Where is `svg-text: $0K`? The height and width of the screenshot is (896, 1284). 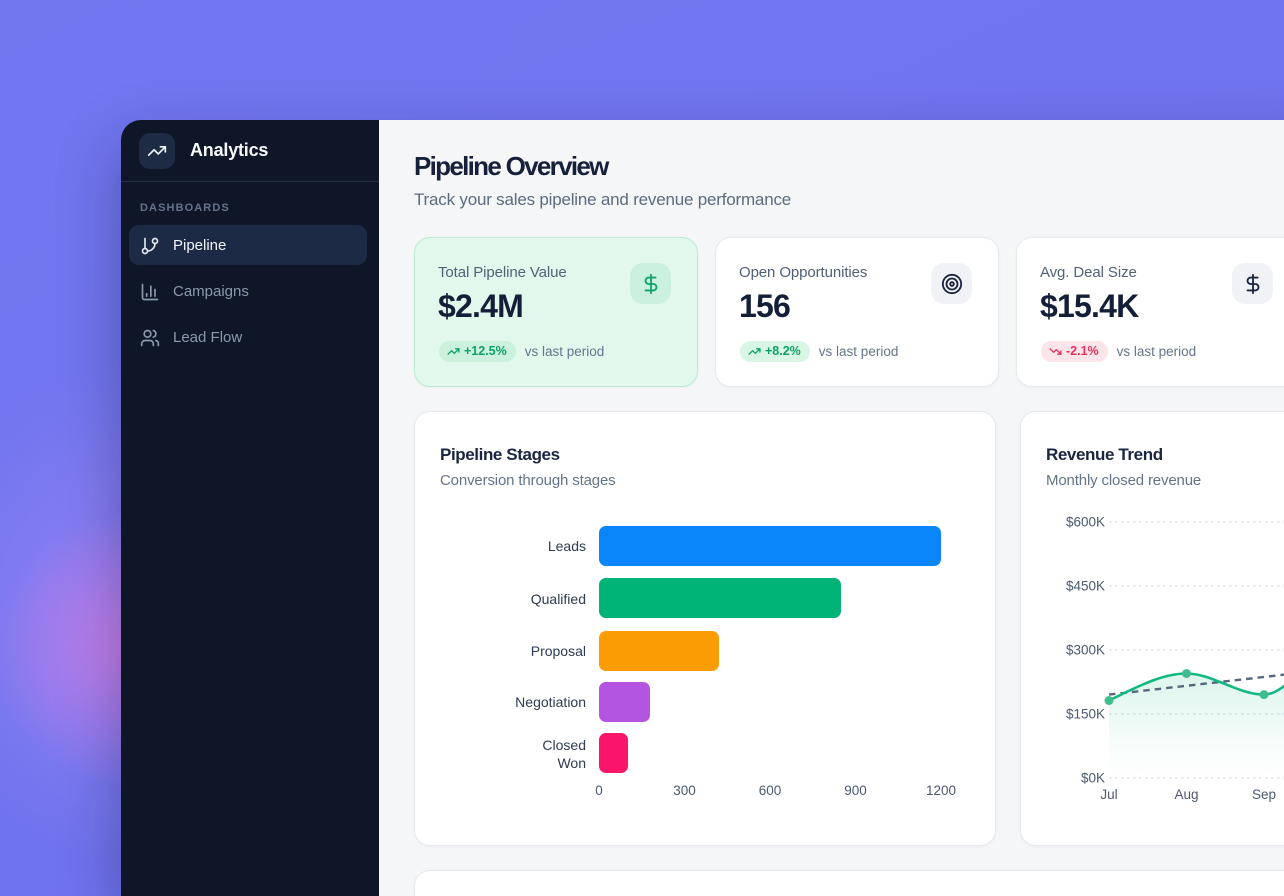
svg-text: $0K is located at coordinates (1093, 778).